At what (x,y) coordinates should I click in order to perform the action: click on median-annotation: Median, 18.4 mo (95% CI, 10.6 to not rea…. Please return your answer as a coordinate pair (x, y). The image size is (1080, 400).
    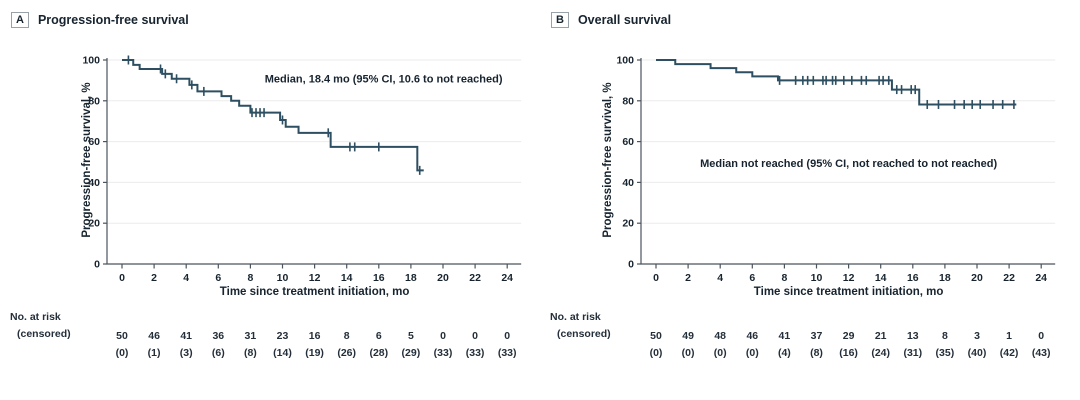
    Looking at the image, I should click on (384, 79).